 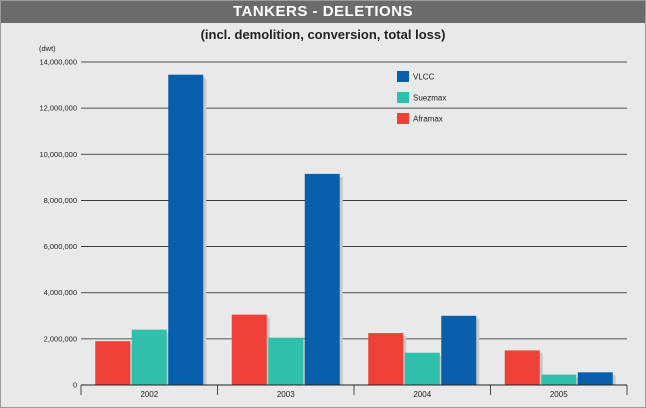 I want to click on bar-suezmax-2002, so click(x=149, y=357).